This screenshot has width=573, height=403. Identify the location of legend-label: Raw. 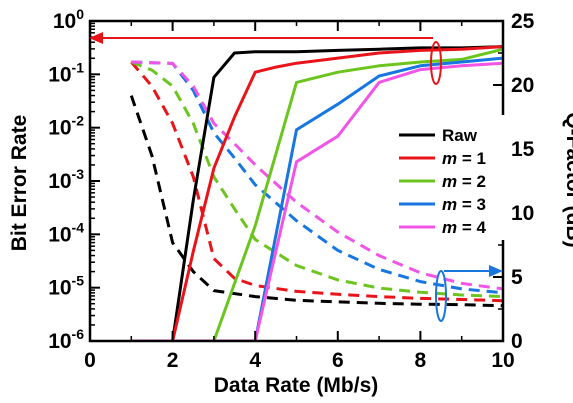
(460, 135).